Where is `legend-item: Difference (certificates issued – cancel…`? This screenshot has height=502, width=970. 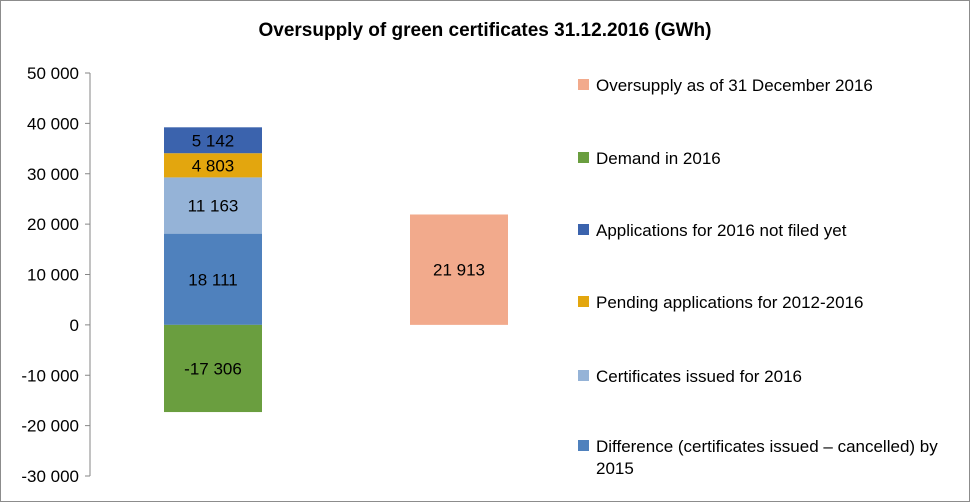
legend-item: Difference (certificates issued – cancel… is located at coordinates (767, 458).